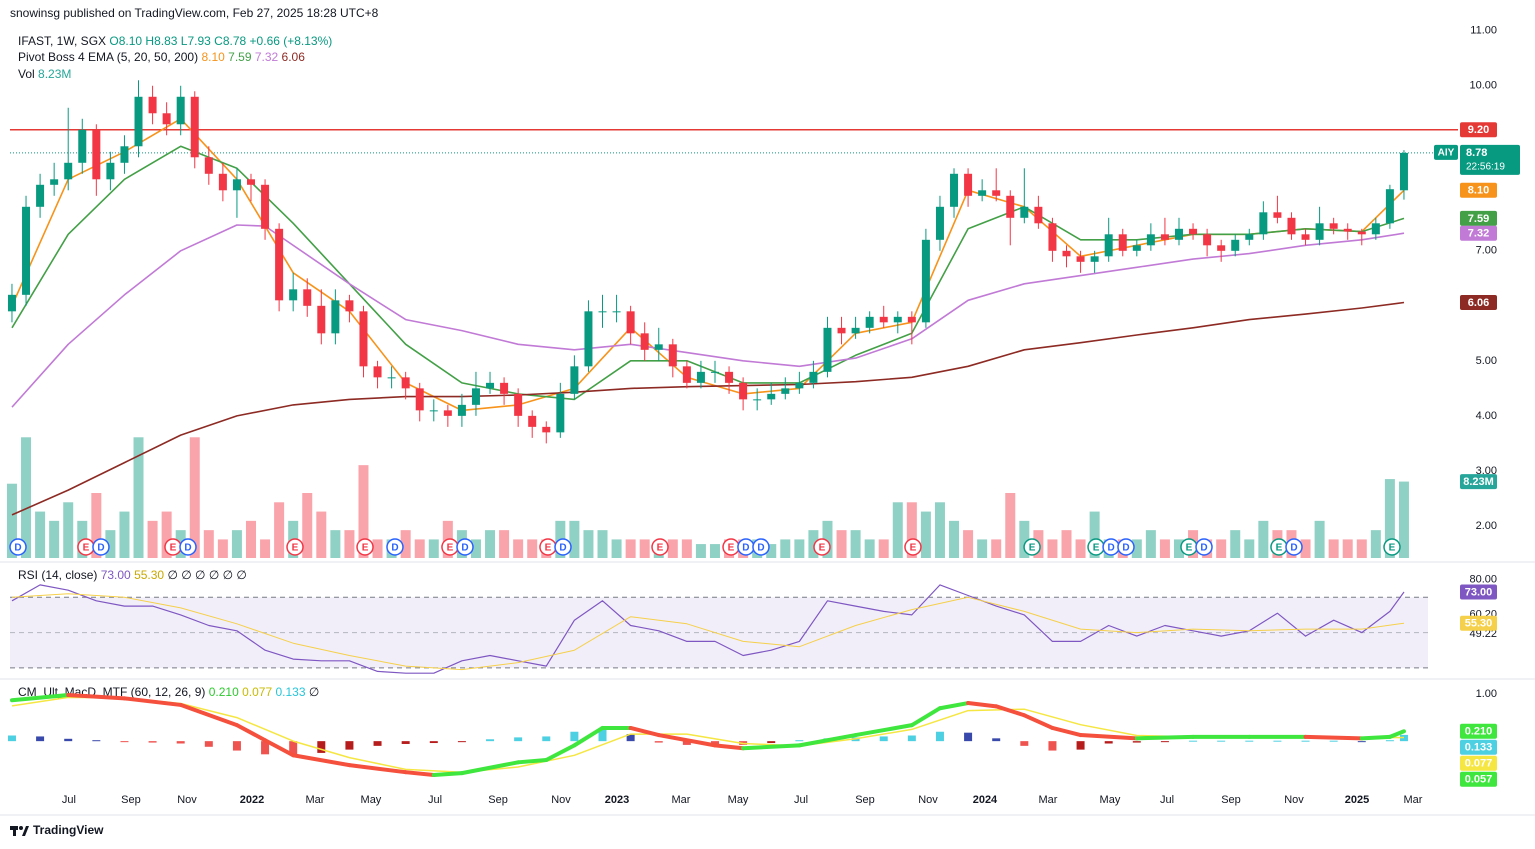 This screenshot has width=1535, height=849. Describe the element at coordinates (561, 800) in the screenshot. I see `x-tick-label: Nov` at that location.